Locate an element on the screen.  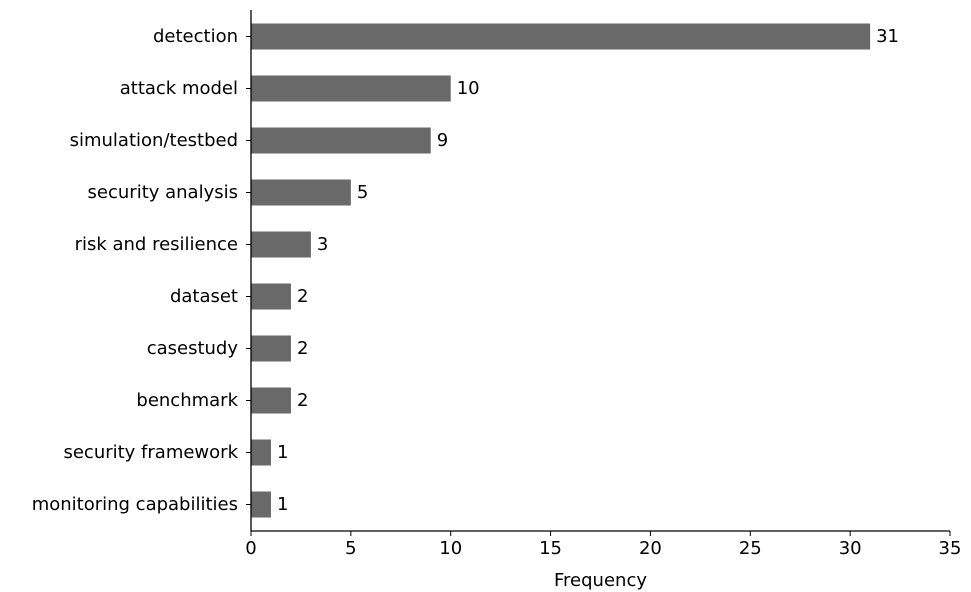
x-tick-label-15: 15 is located at coordinates (550, 548).